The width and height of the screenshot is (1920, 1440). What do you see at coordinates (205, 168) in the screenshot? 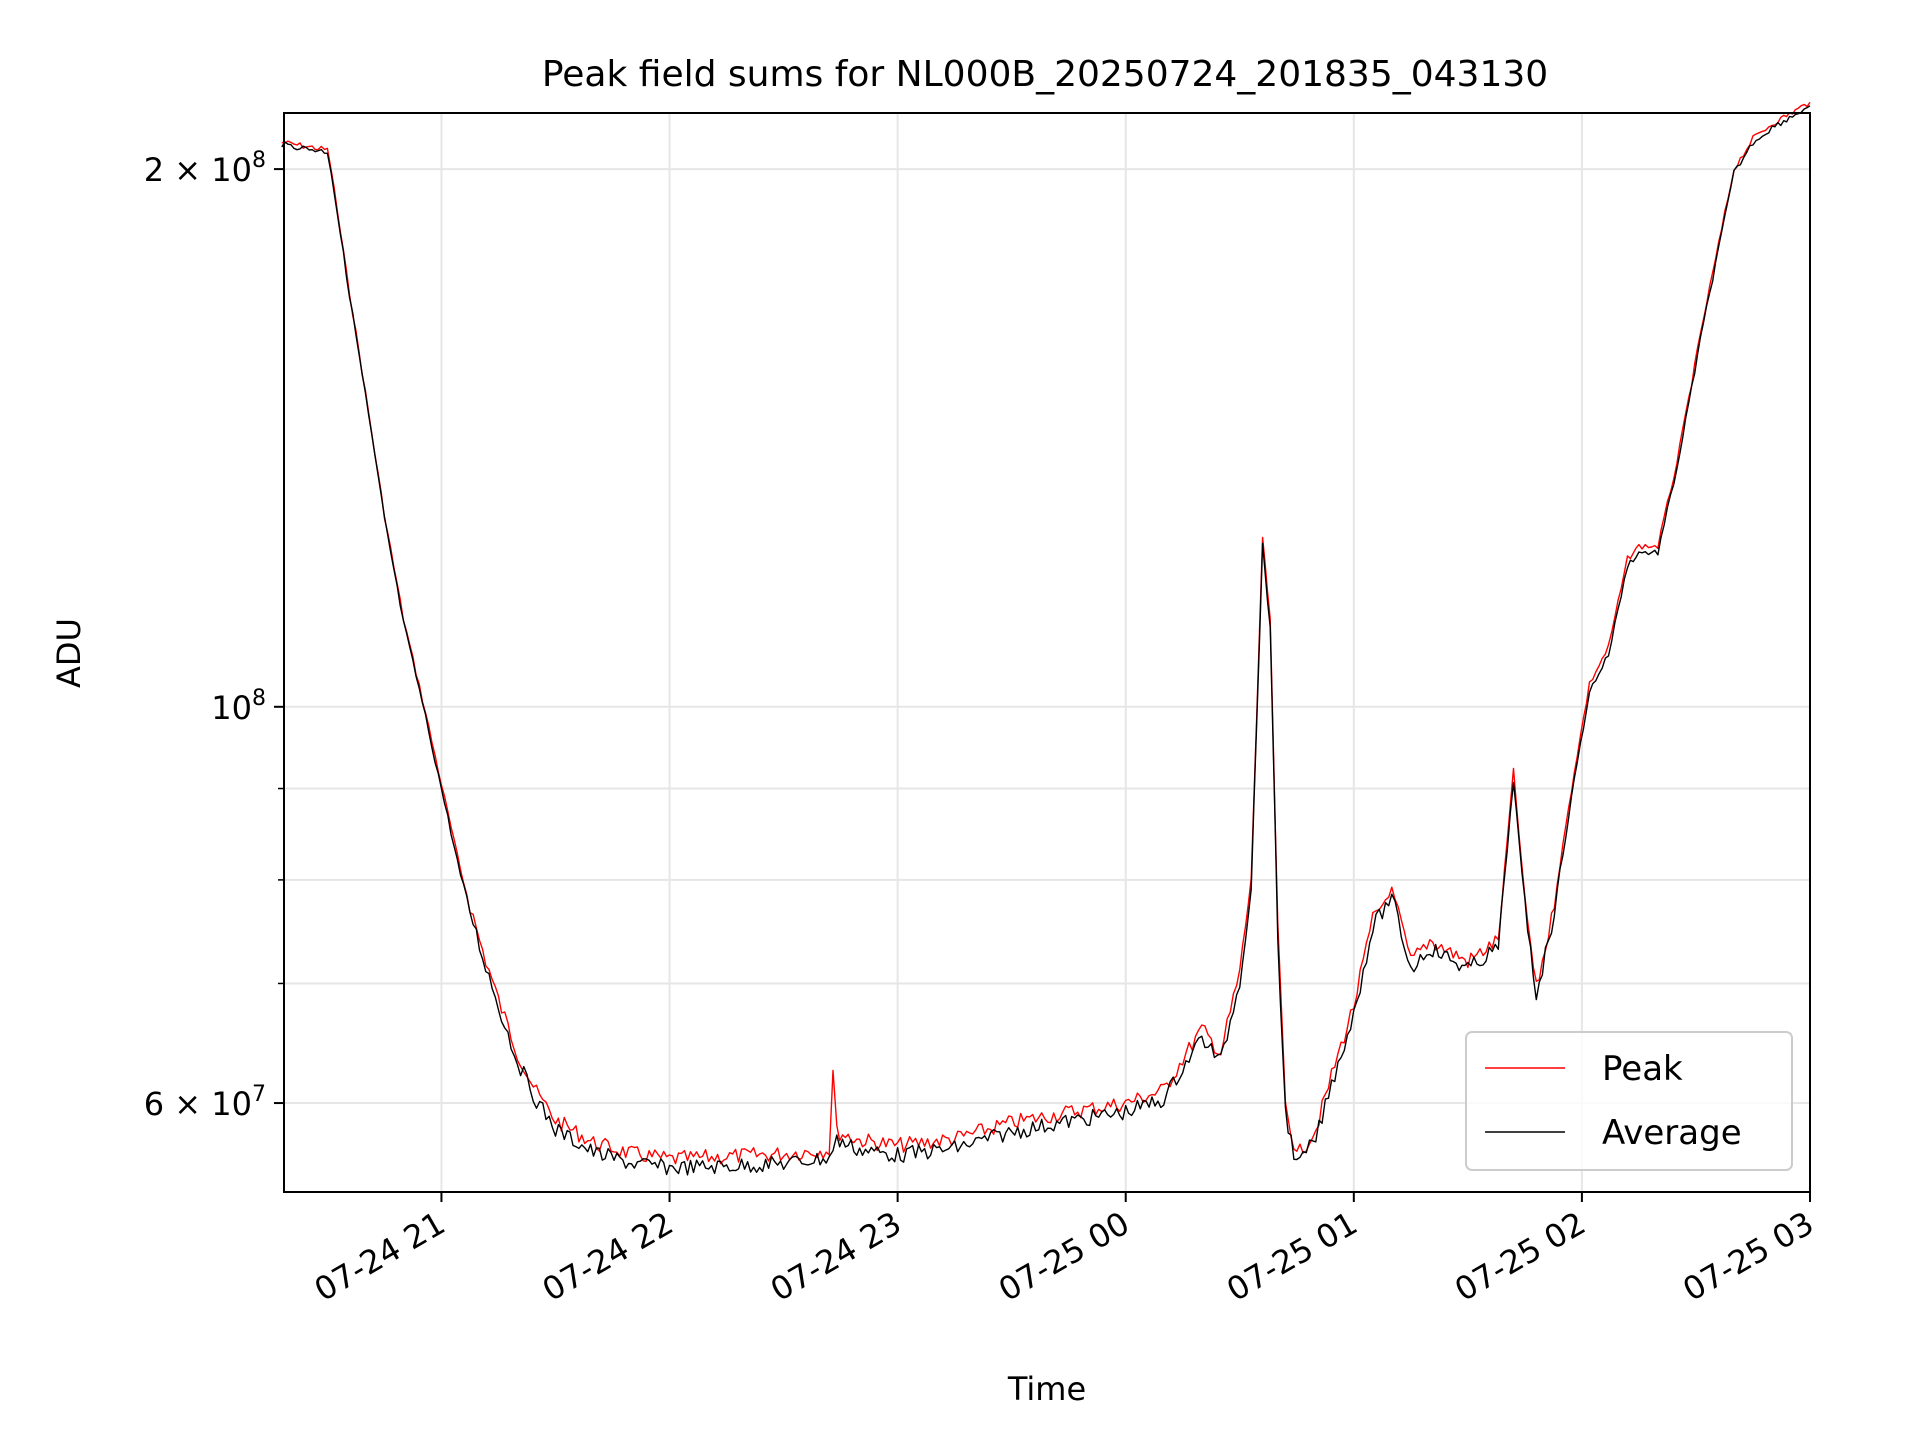
I see `y-tick-label: 2 × 108` at bounding box center [205, 168].